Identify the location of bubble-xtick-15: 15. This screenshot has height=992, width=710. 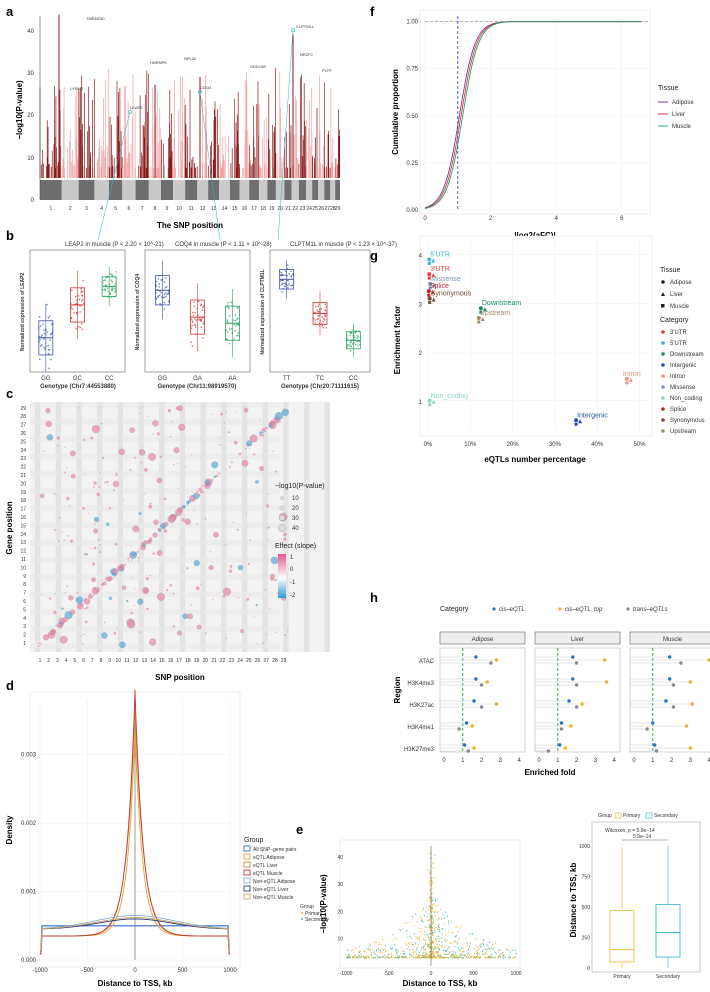
(162, 661).